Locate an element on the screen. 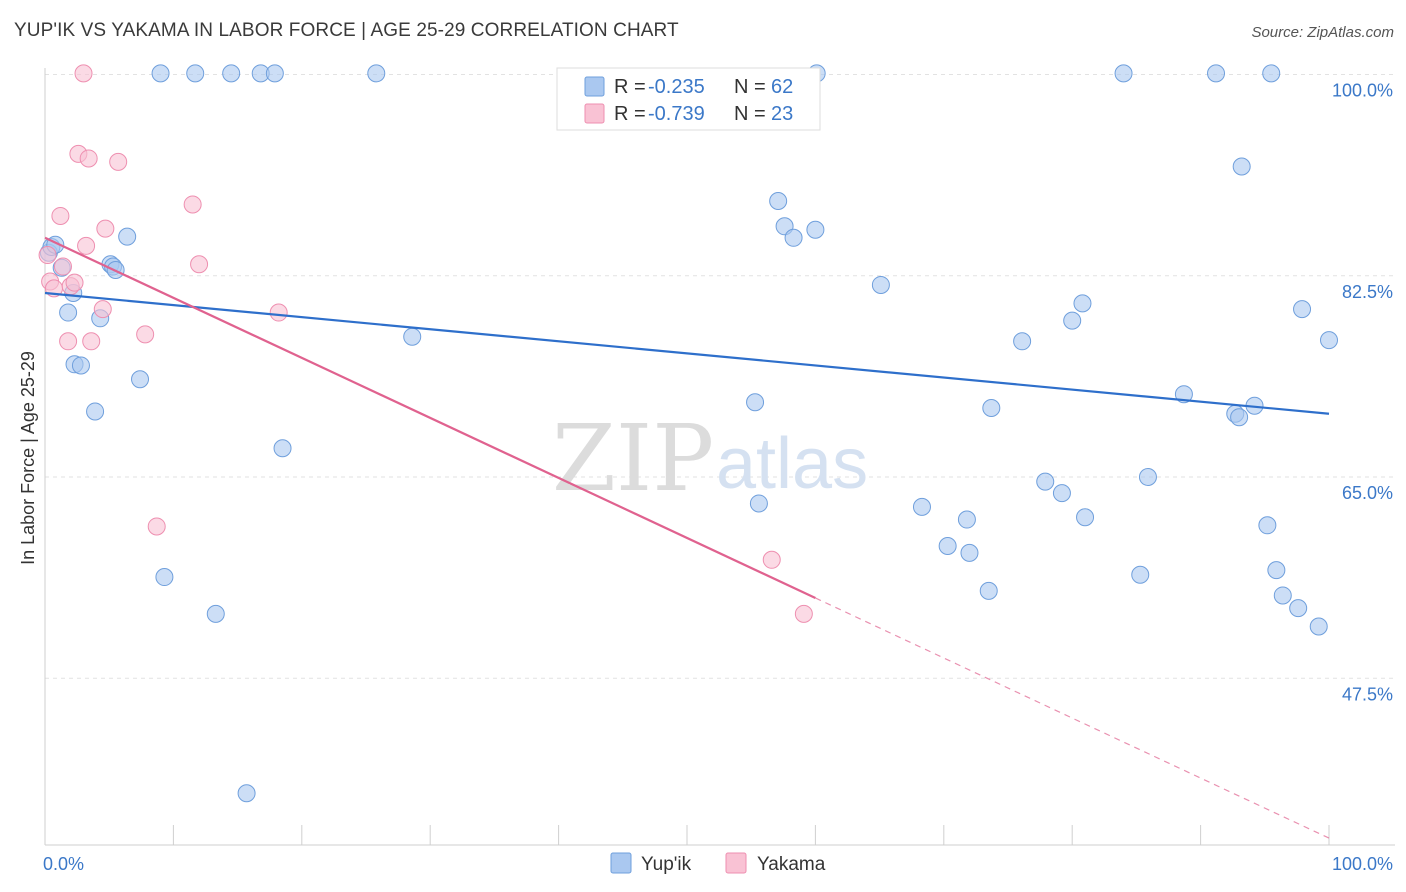 The height and width of the screenshot is (892, 1406). legend-n-value-yupik: 62 is located at coordinates (782, 87).